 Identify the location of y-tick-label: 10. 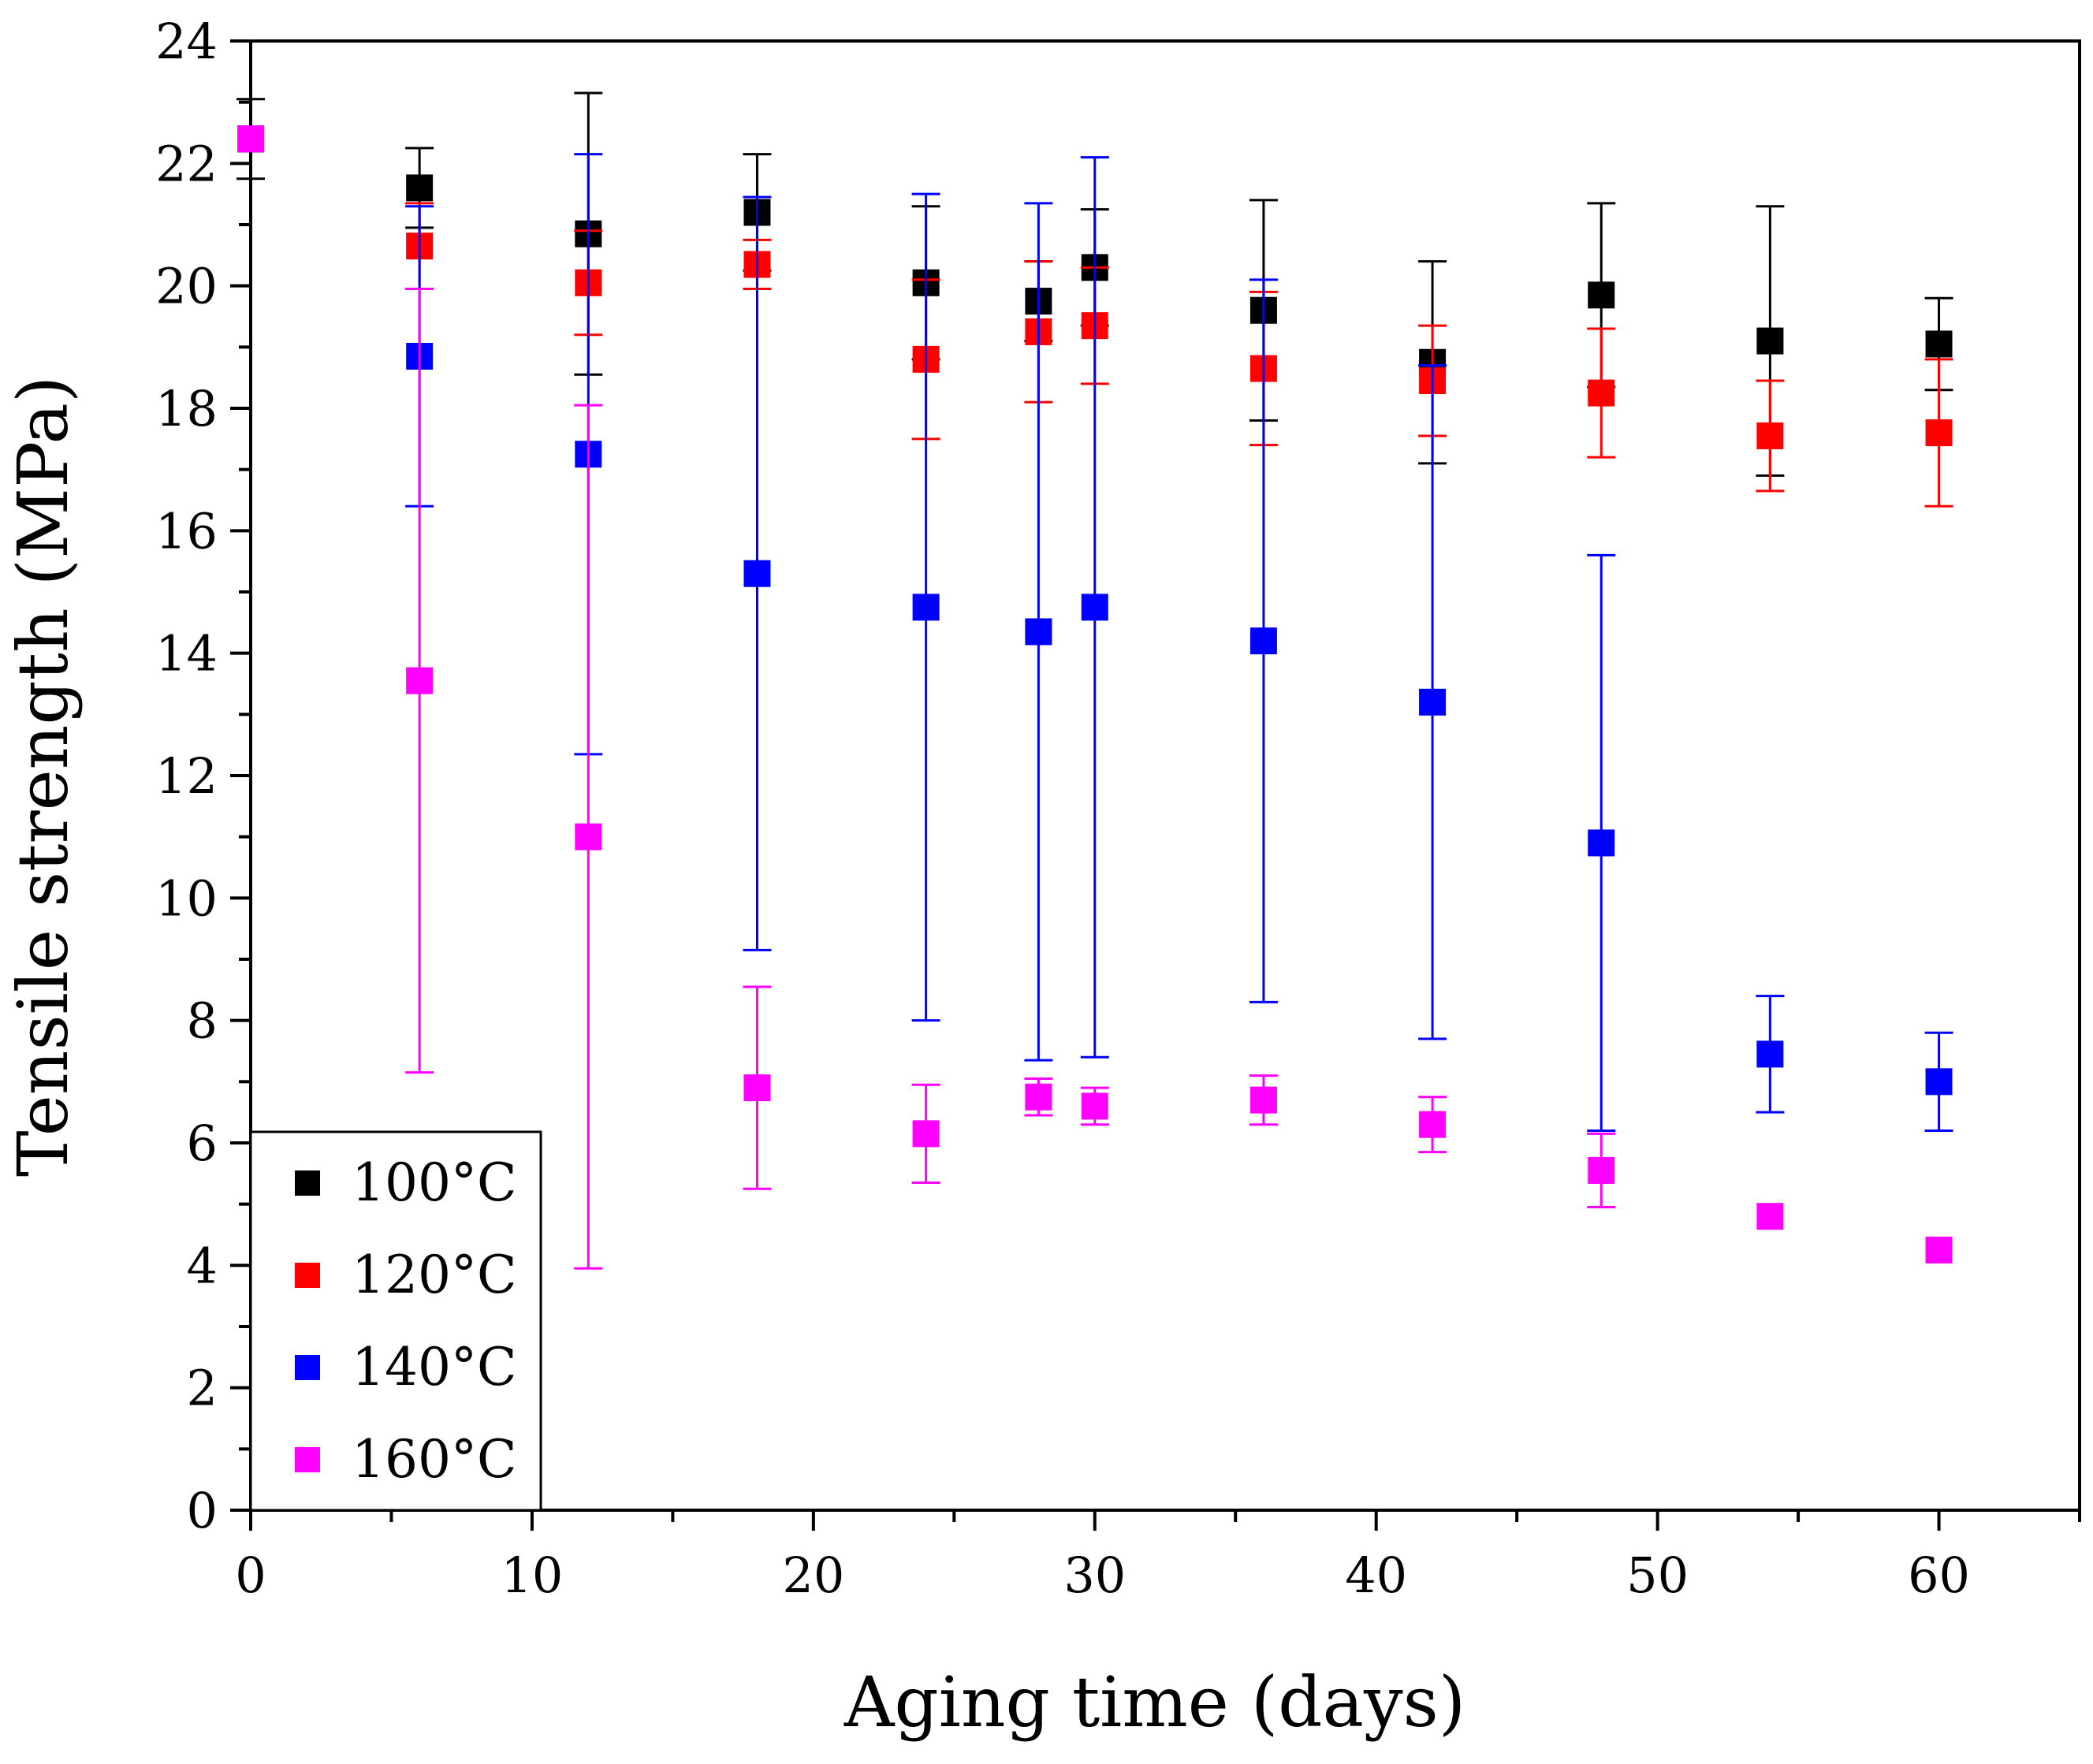
(186, 898).